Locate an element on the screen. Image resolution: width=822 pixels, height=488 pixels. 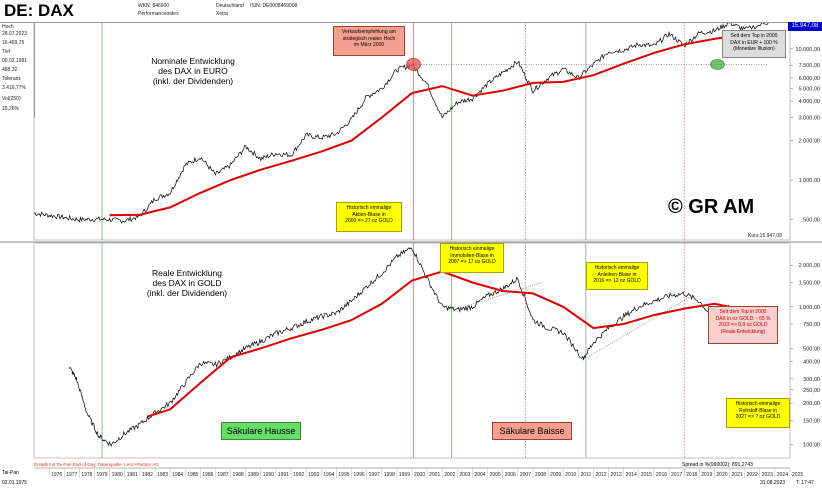
copyright-label: © GR AM is located at coordinates (711, 207).